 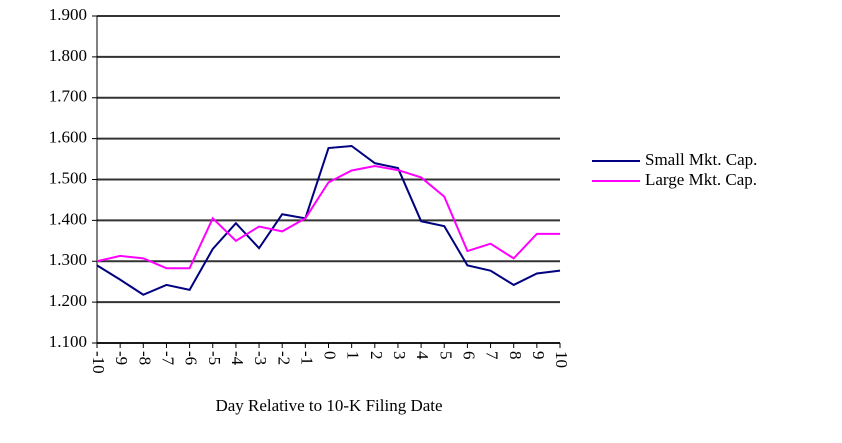 What do you see at coordinates (561, 359) in the screenshot?
I see `x-tick-label: 10` at bounding box center [561, 359].